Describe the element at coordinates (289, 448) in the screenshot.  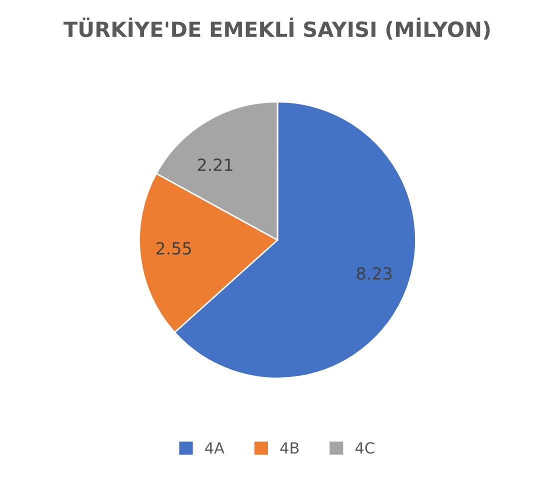
I see `legend-label: 4B` at that location.